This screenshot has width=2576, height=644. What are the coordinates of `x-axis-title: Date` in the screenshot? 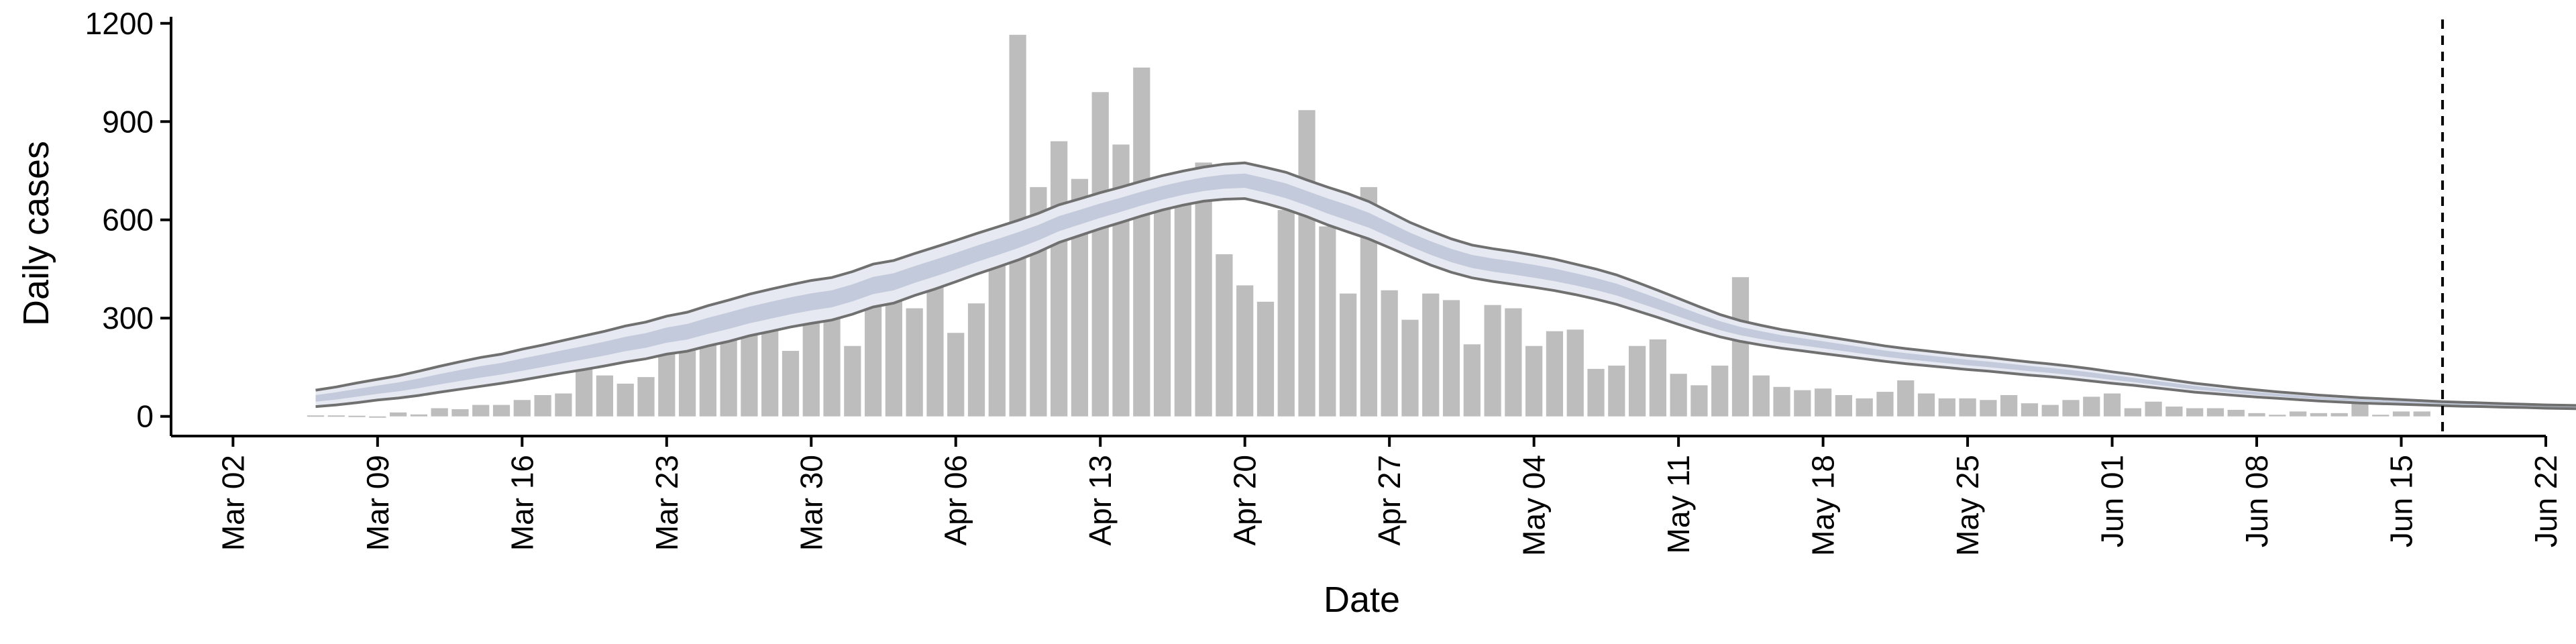 It's located at (1362, 600).